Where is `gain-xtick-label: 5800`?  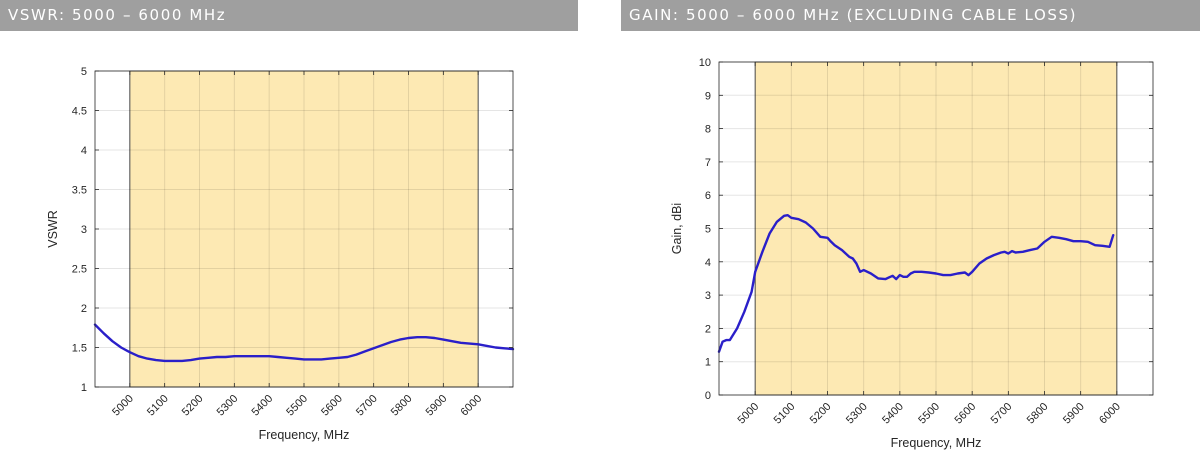 gain-xtick-label: 5800 is located at coordinates (1038, 414).